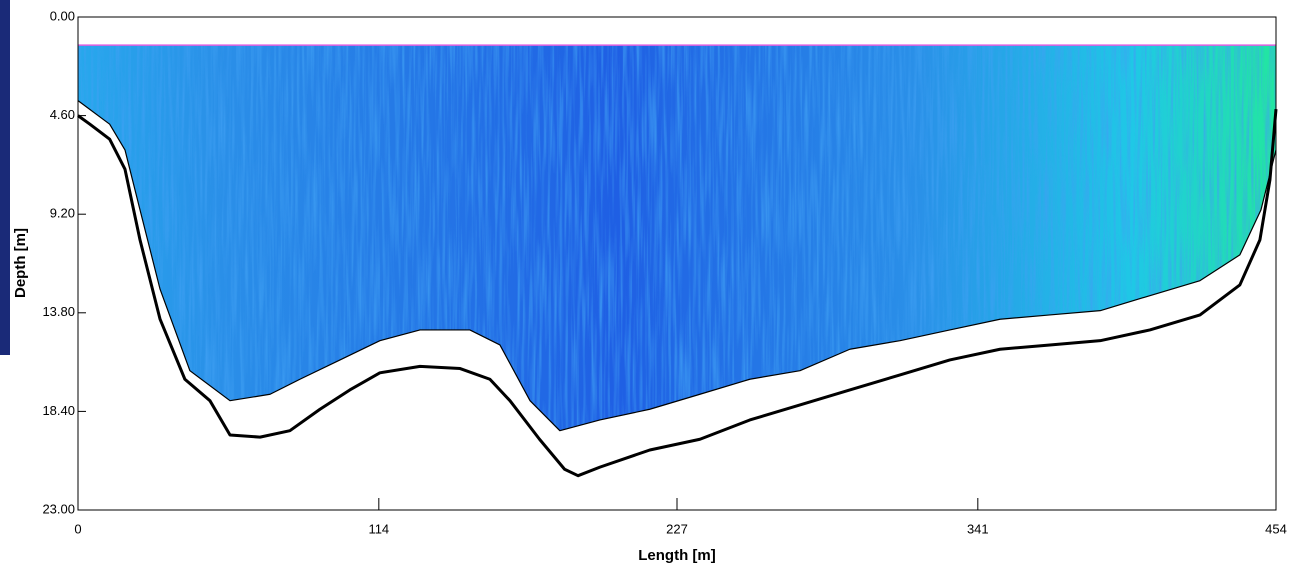 The image size is (1312, 569). Describe the element at coordinates (677, 528) in the screenshot. I see `x-tick-label: 227` at that location.